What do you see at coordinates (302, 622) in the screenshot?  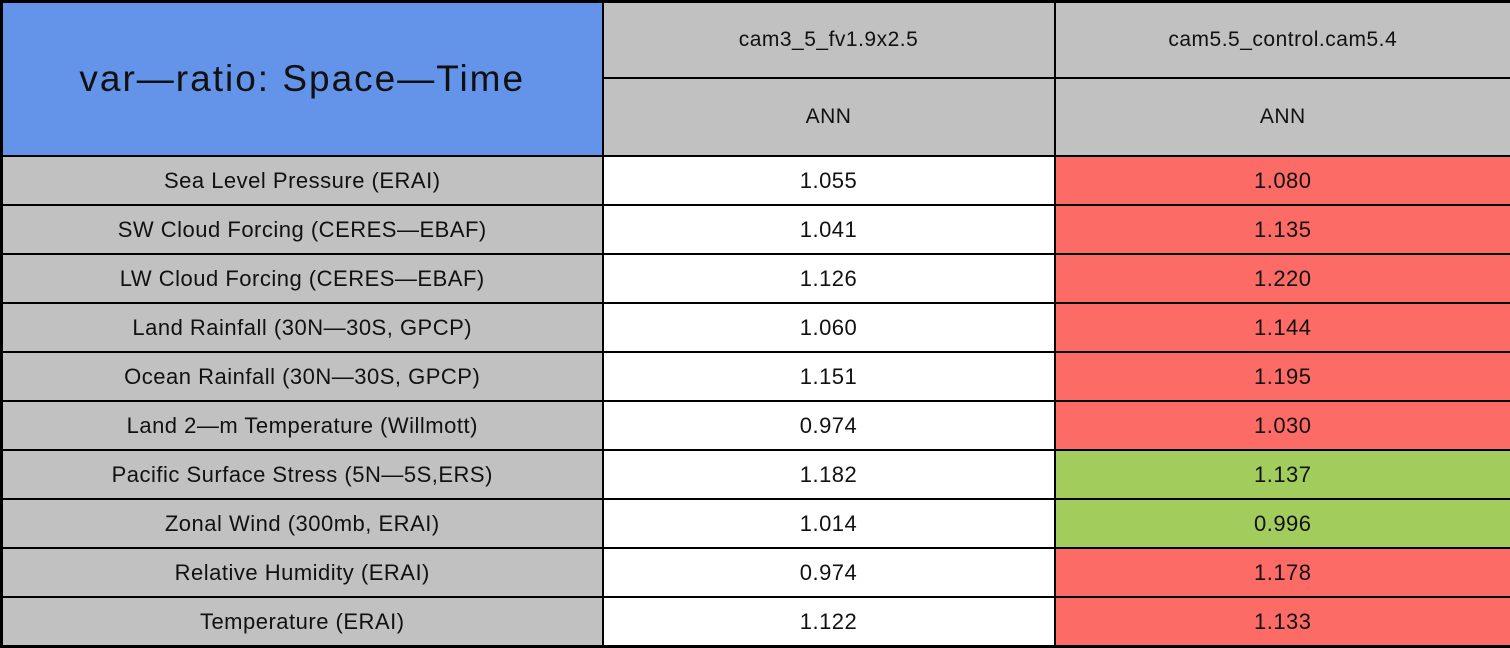 I see `row-label: Temperature (ERAI)` at bounding box center [302, 622].